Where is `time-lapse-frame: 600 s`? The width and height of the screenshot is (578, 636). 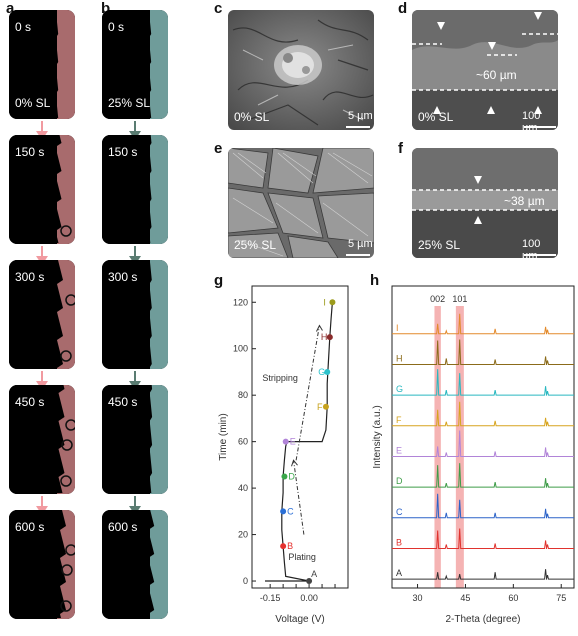 time-lapse-frame: 600 s is located at coordinates (135, 564).